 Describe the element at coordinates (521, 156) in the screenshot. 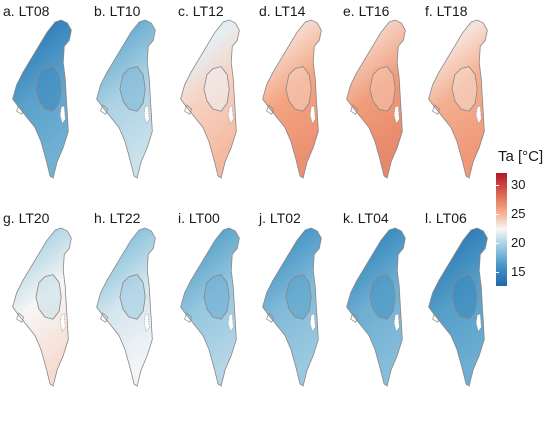

I see `legend-title: Ta [°C]` at that location.